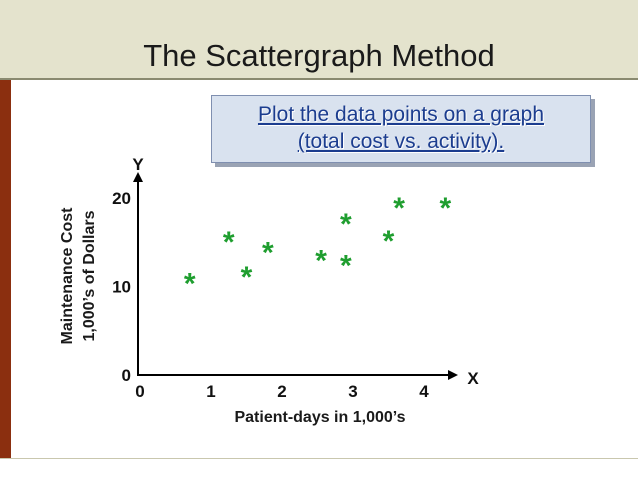  What do you see at coordinates (67, 276) in the screenshot?
I see `y-axis-title-line-1: Maintenance Cost` at bounding box center [67, 276].